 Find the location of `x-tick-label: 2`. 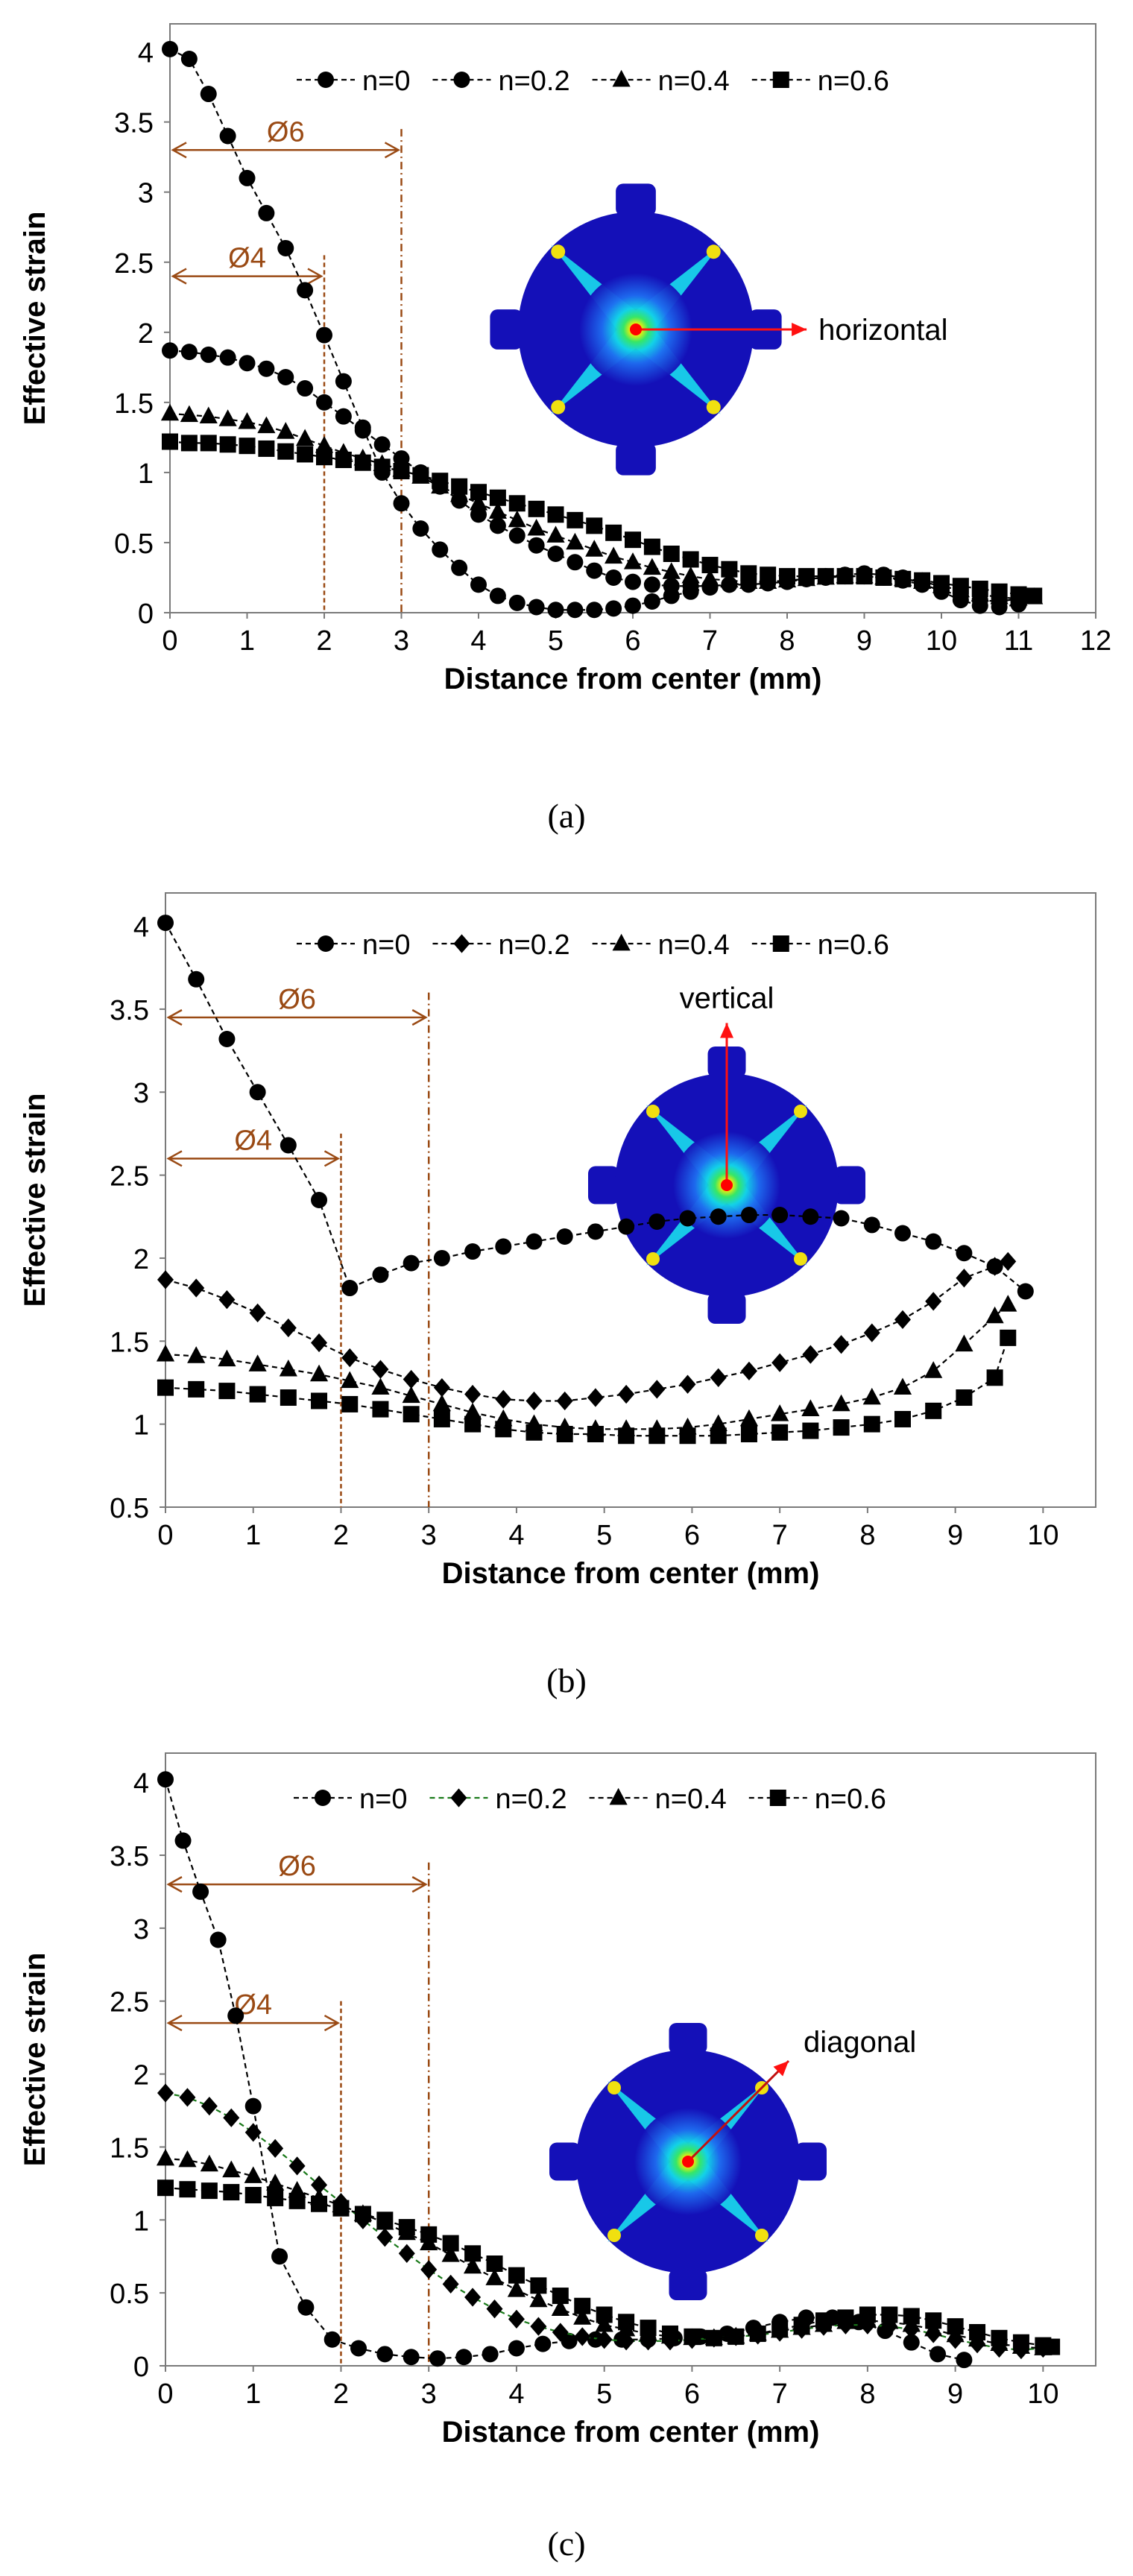

x-tick-label: 2 is located at coordinates (341, 2394).